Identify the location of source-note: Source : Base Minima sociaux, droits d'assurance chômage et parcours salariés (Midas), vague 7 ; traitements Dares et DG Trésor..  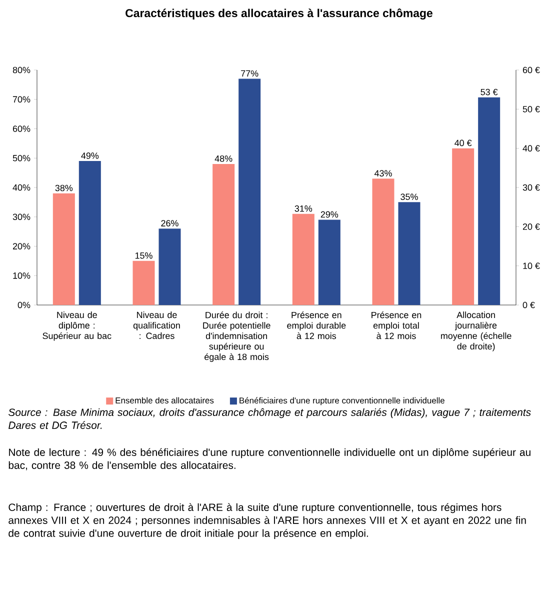
(269, 418).